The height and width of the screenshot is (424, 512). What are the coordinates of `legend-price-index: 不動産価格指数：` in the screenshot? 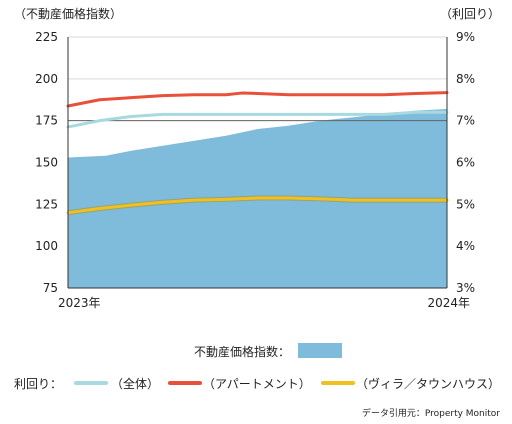 It's located at (268, 351).